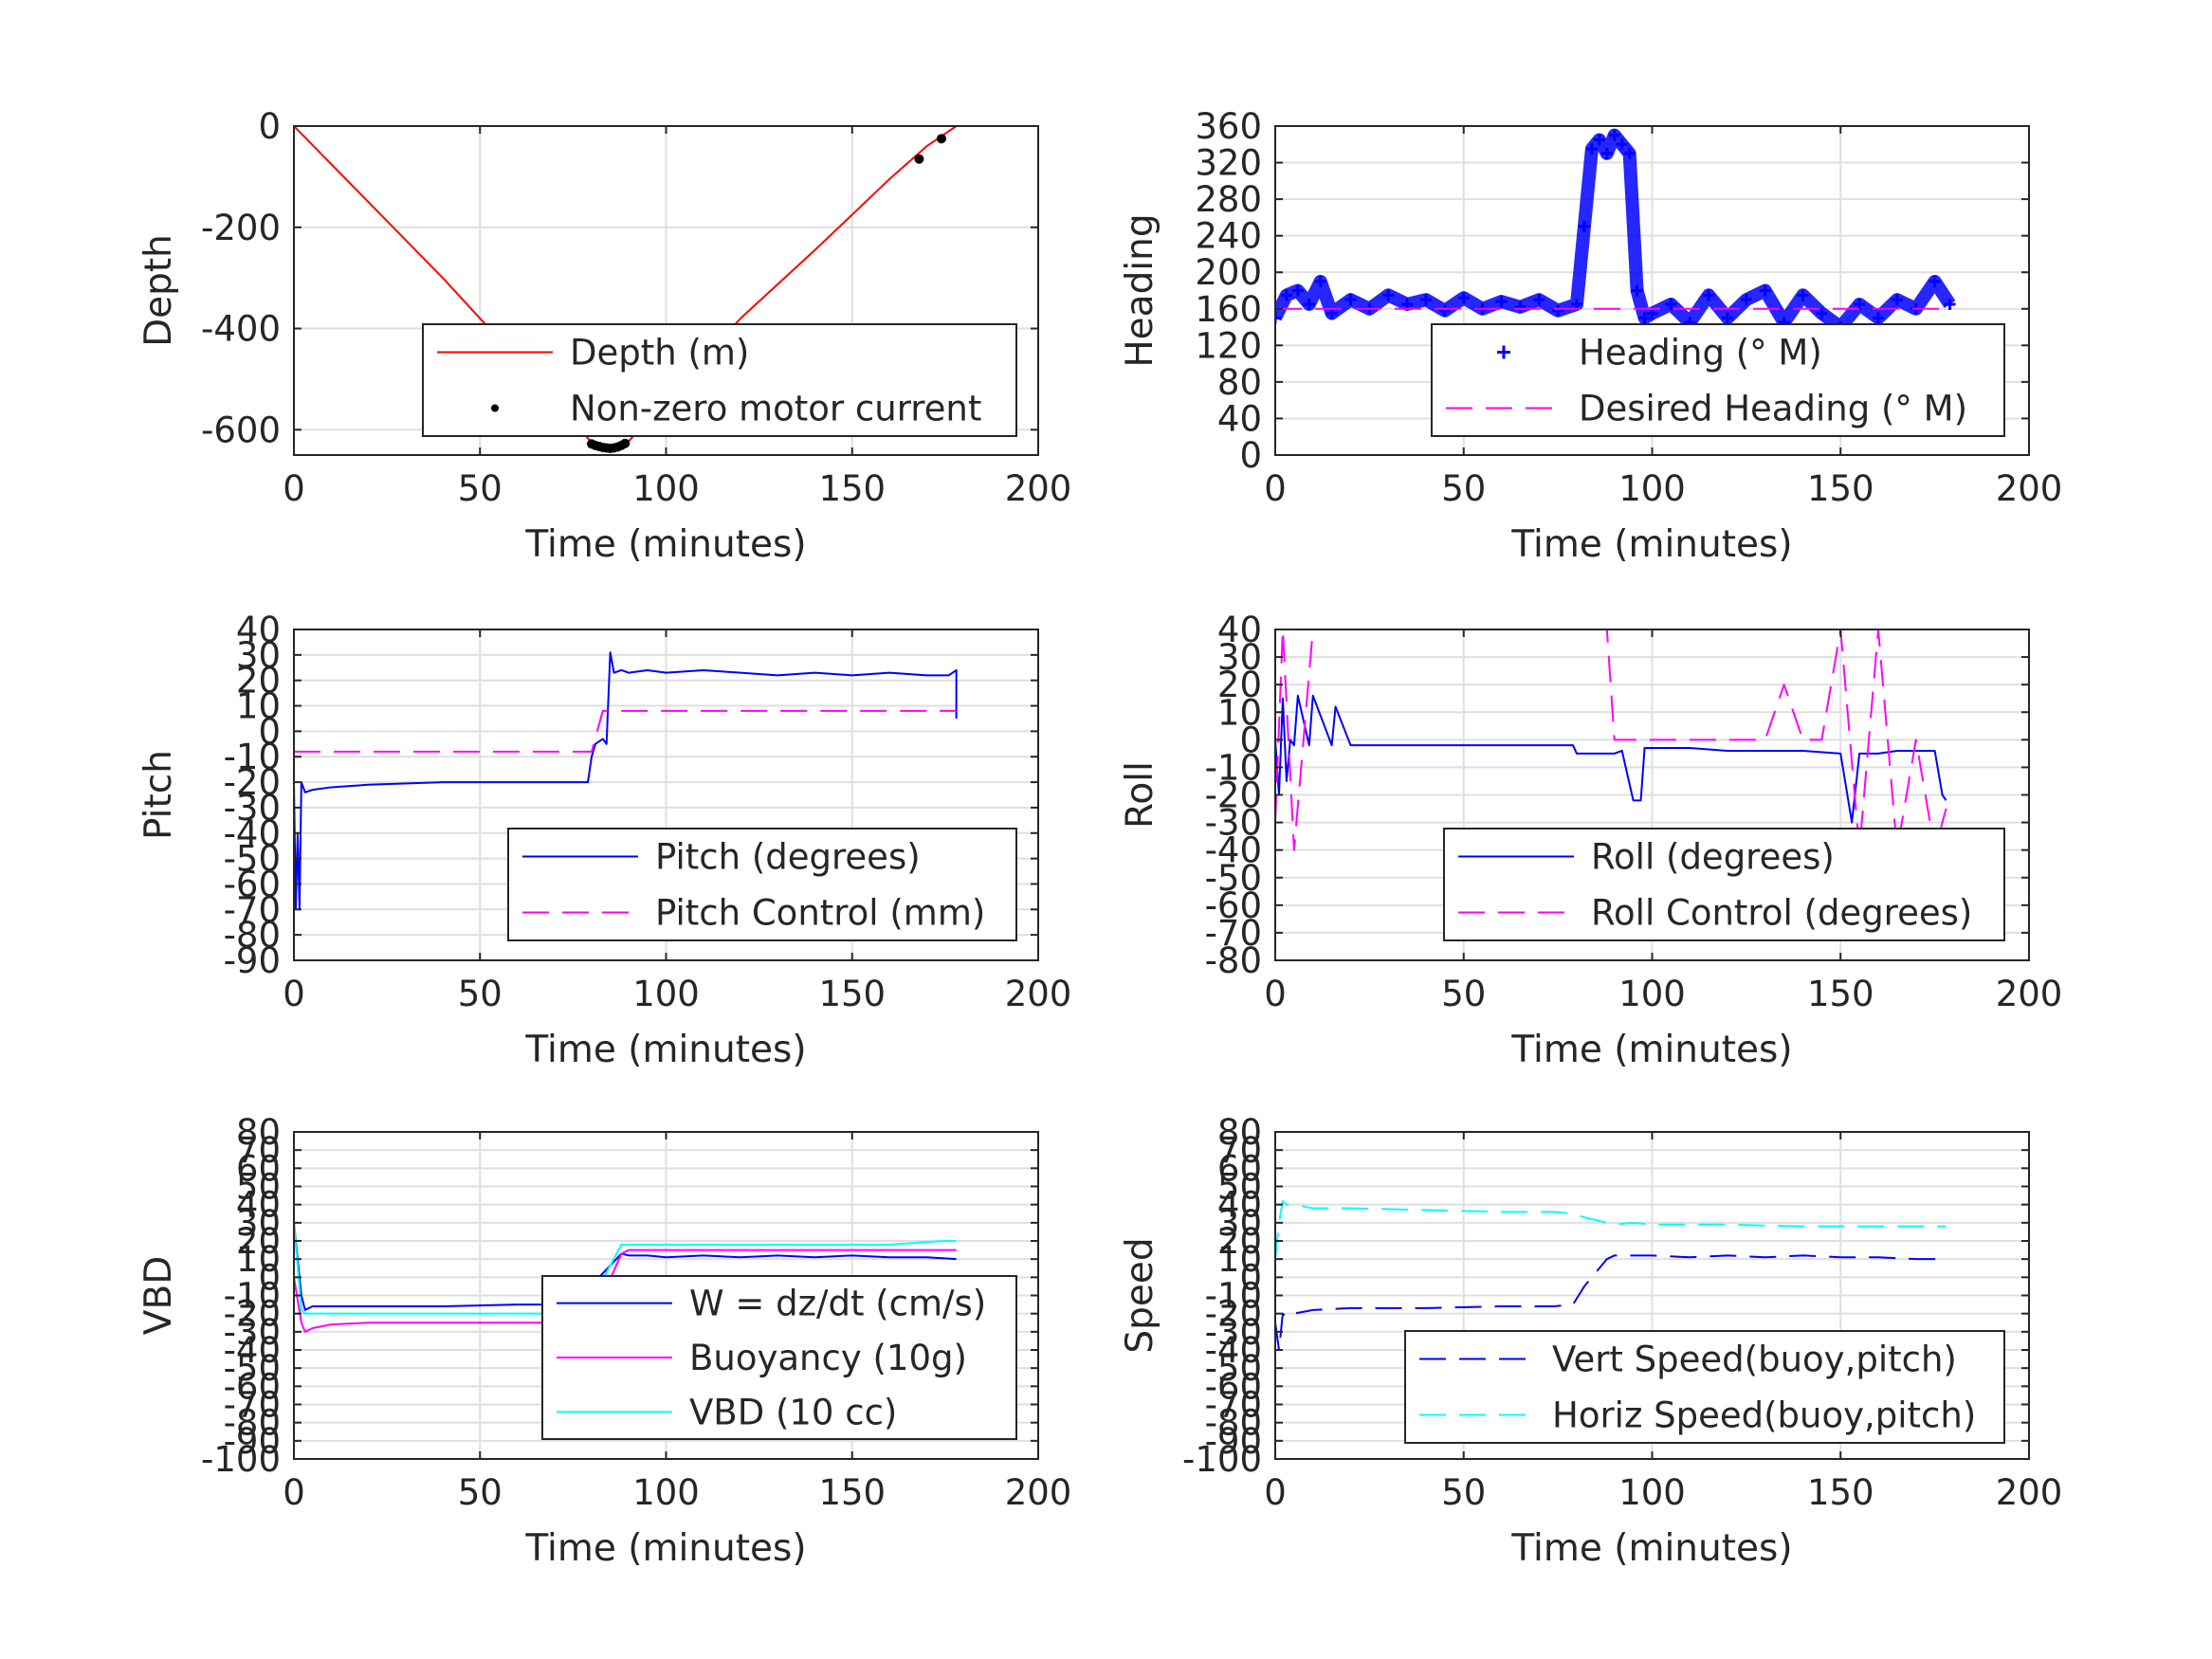 The height and width of the screenshot is (1659, 2212). Describe the element at coordinates (258, 1187) in the screenshot. I see `vbd-y-tick-label: 50` at that location.